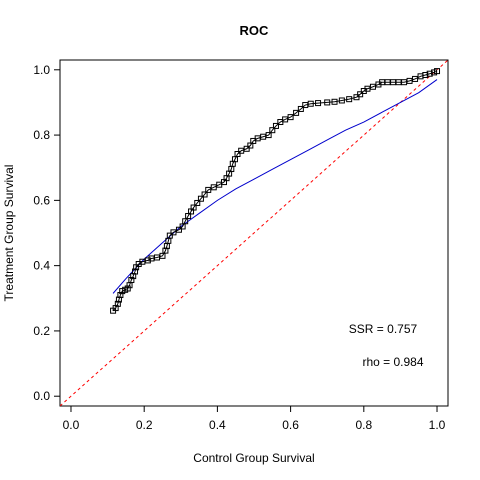  I want to click on rho-annotation: rho = 0.984, so click(392, 362).